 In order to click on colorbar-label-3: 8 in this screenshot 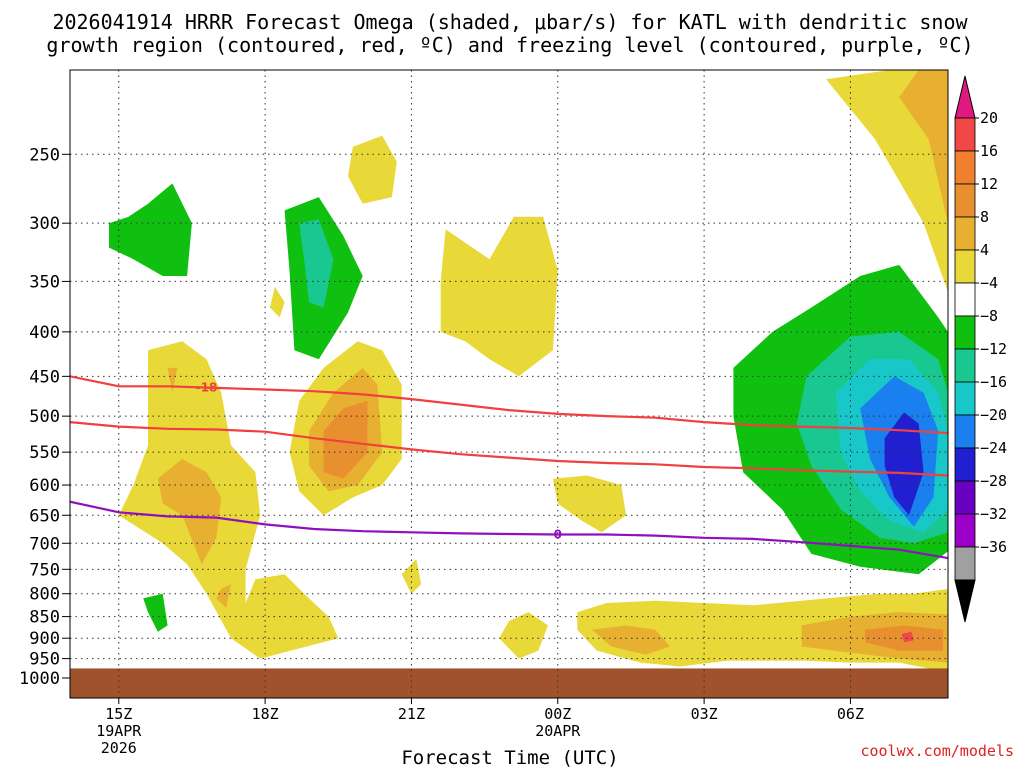, I will do `click(984, 217)`.